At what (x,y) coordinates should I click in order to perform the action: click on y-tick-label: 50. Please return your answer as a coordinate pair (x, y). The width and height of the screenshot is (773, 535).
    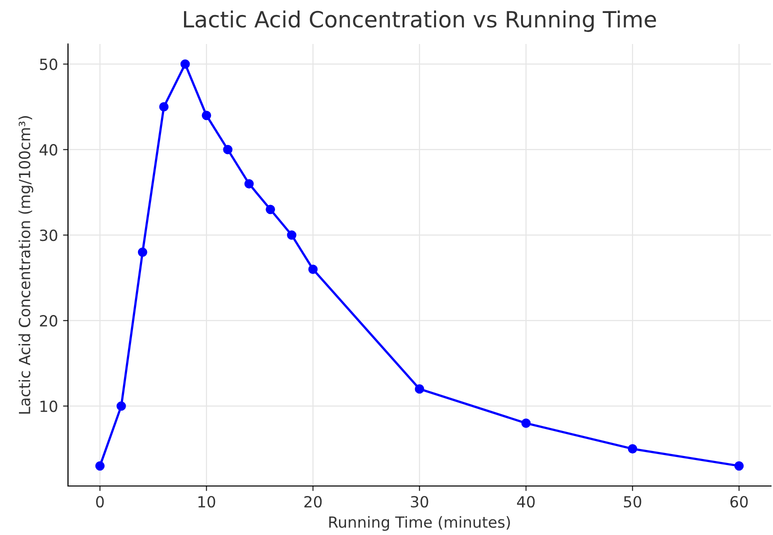
    Looking at the image, I should click on (49, 64).